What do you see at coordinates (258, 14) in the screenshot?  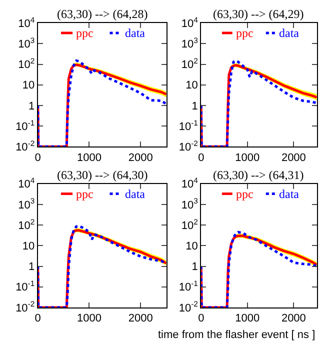 I see `chart-title: (63,30) --> (64,29)` at bounding box center [258, 14].